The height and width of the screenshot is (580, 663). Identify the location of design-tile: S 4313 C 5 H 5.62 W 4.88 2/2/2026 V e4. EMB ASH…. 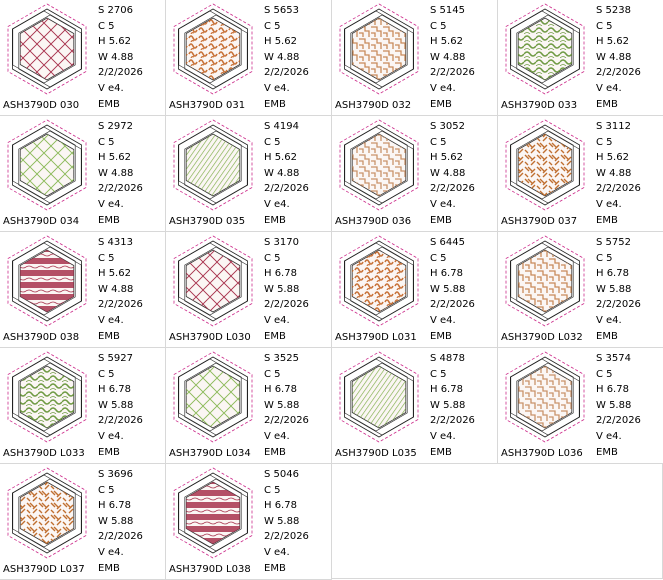
(83, 290).